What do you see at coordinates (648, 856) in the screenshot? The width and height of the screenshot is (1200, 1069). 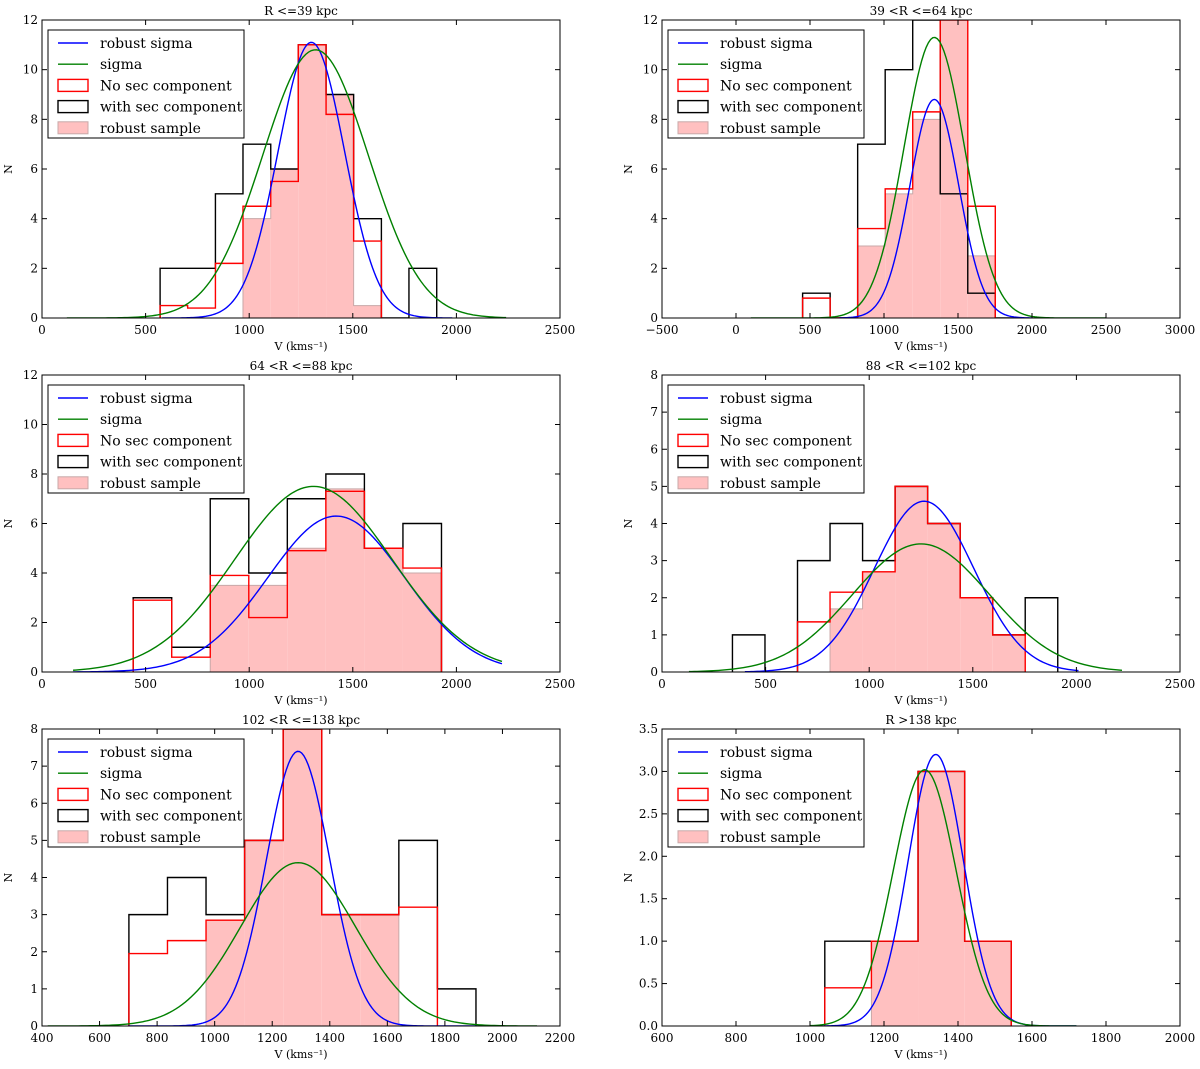 I see `y-tick-label: 2.0` at bounding box center [648, 856].